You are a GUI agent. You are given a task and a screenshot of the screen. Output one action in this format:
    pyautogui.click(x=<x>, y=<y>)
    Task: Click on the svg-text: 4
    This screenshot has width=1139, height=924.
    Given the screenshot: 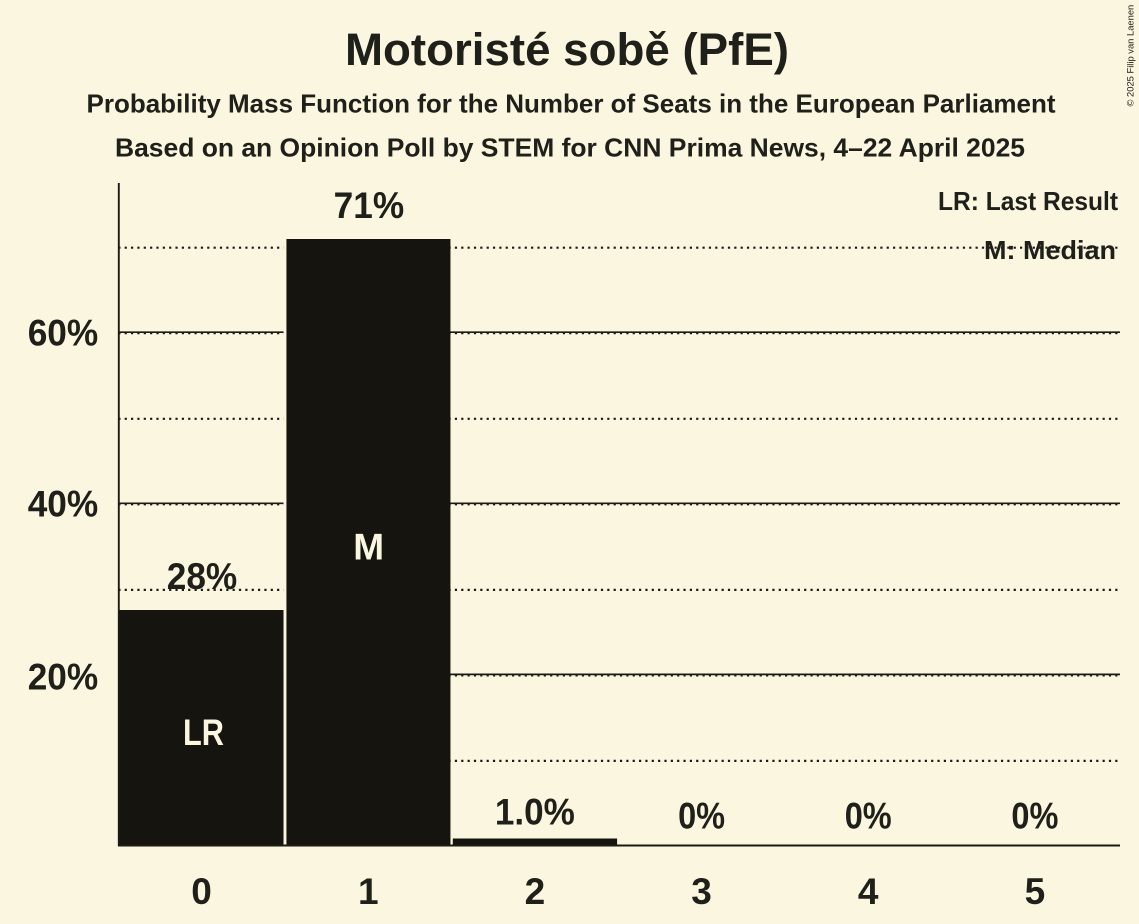 What is the action you would take?
    pyautogui.click(x=868, y=891)
    